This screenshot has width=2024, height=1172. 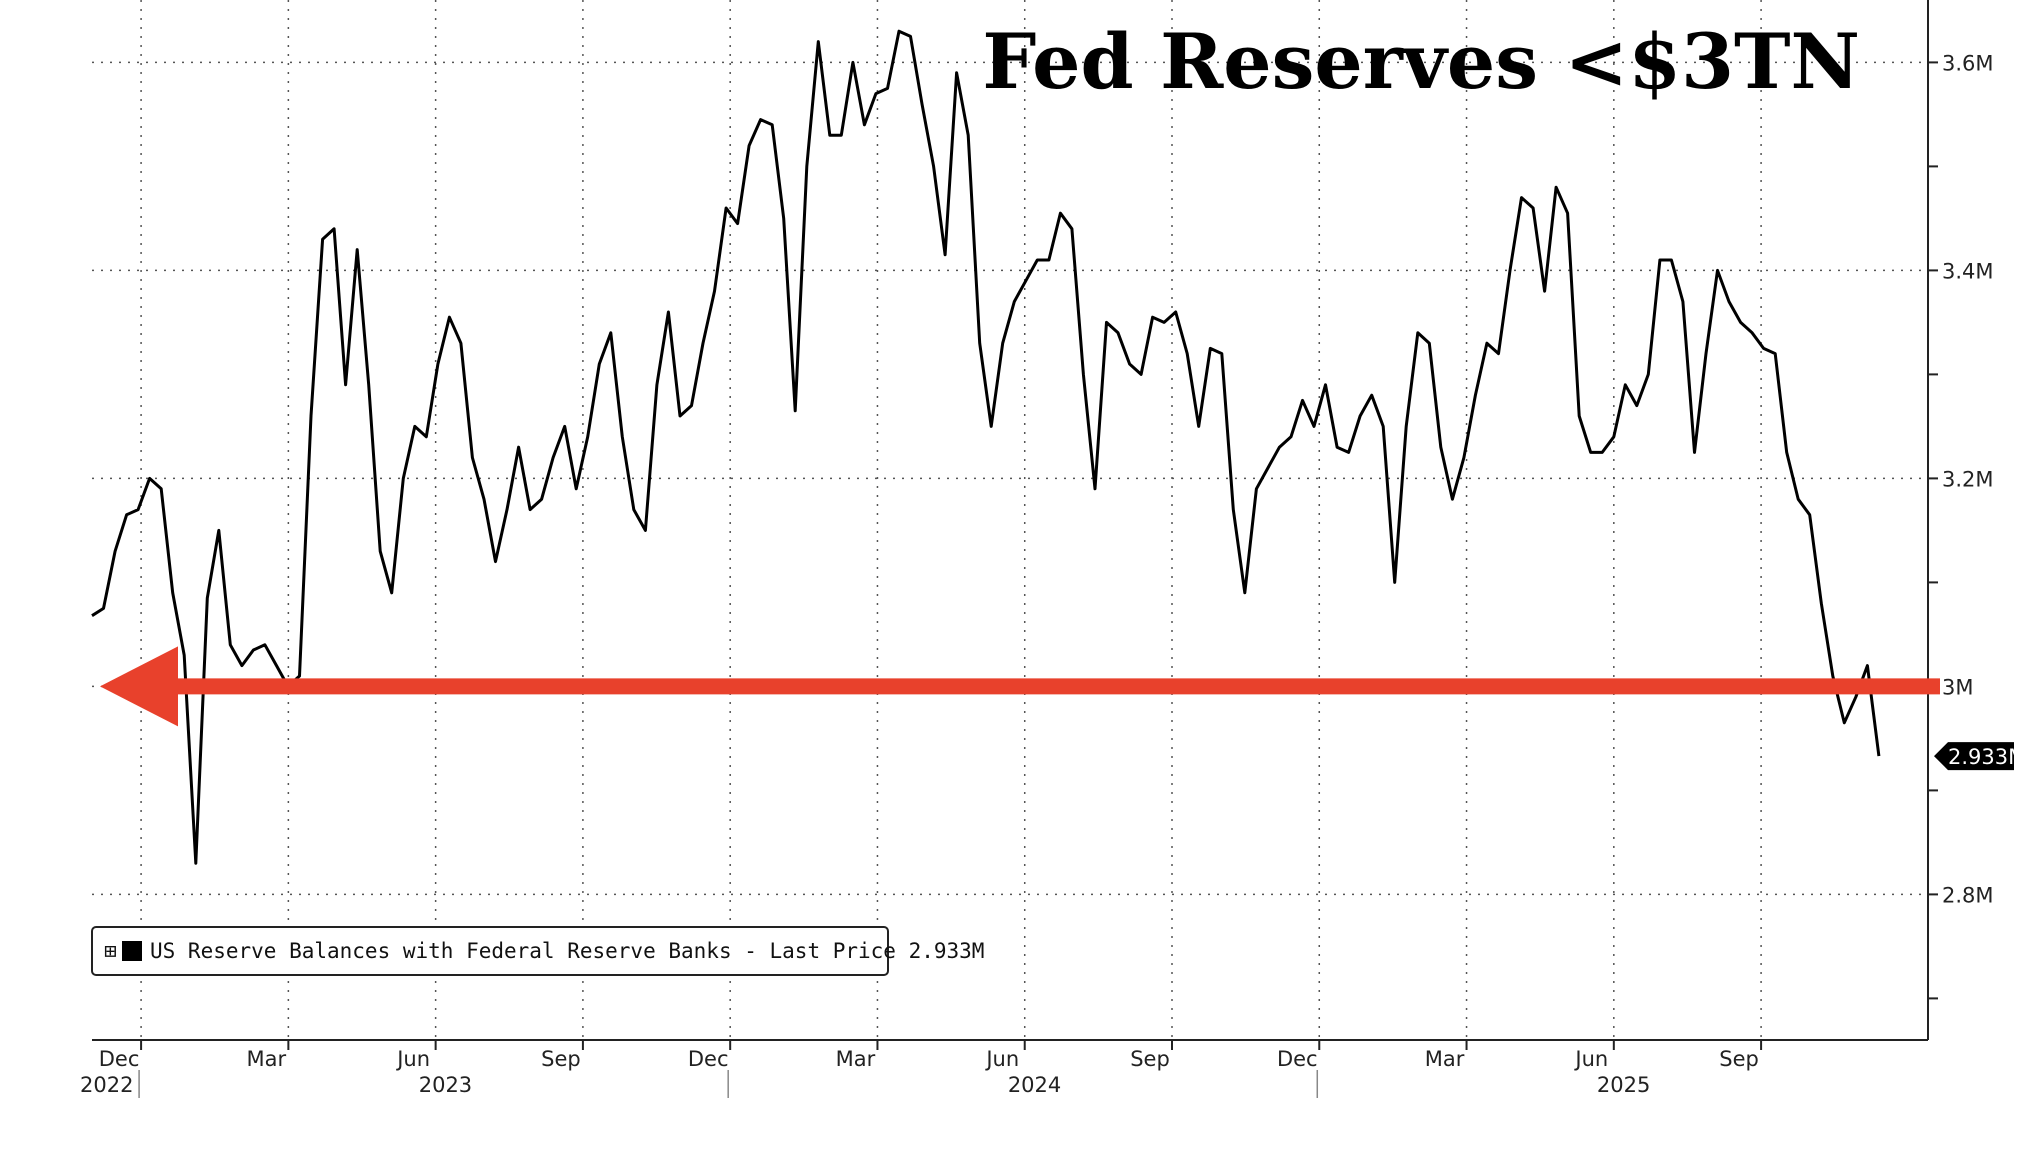 What do you see at coordinates (856, 1059) in the screenshot?
I see `x-tick-label-5: Mar` at bounding box center [856, 1059].